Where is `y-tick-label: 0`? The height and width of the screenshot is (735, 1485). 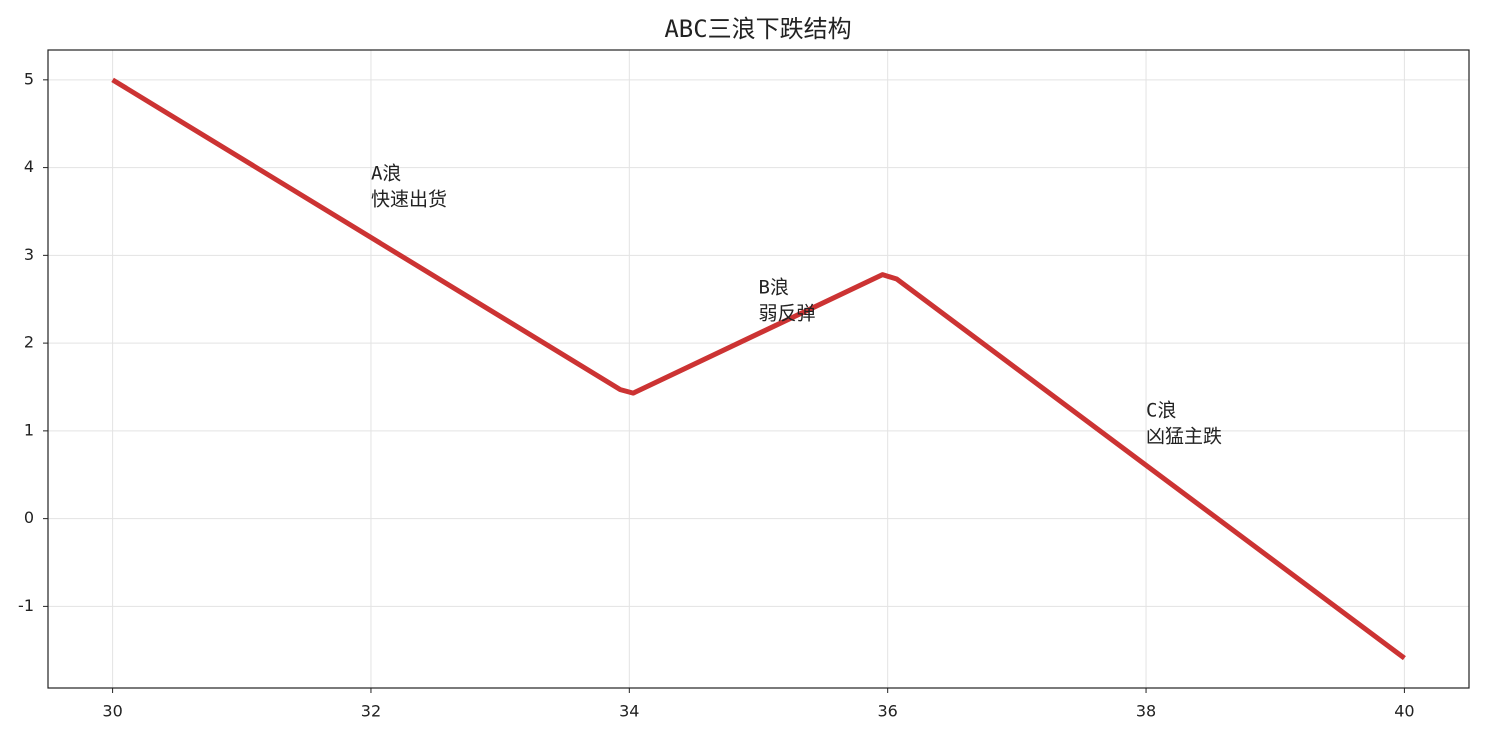 y-tick-label: 0 is located at coordinates (29, 517).